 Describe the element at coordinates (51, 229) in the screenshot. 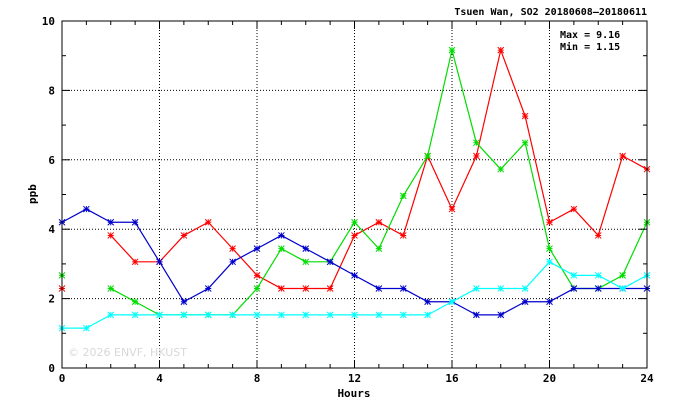

I see `y-tick-label: 4` at that location.